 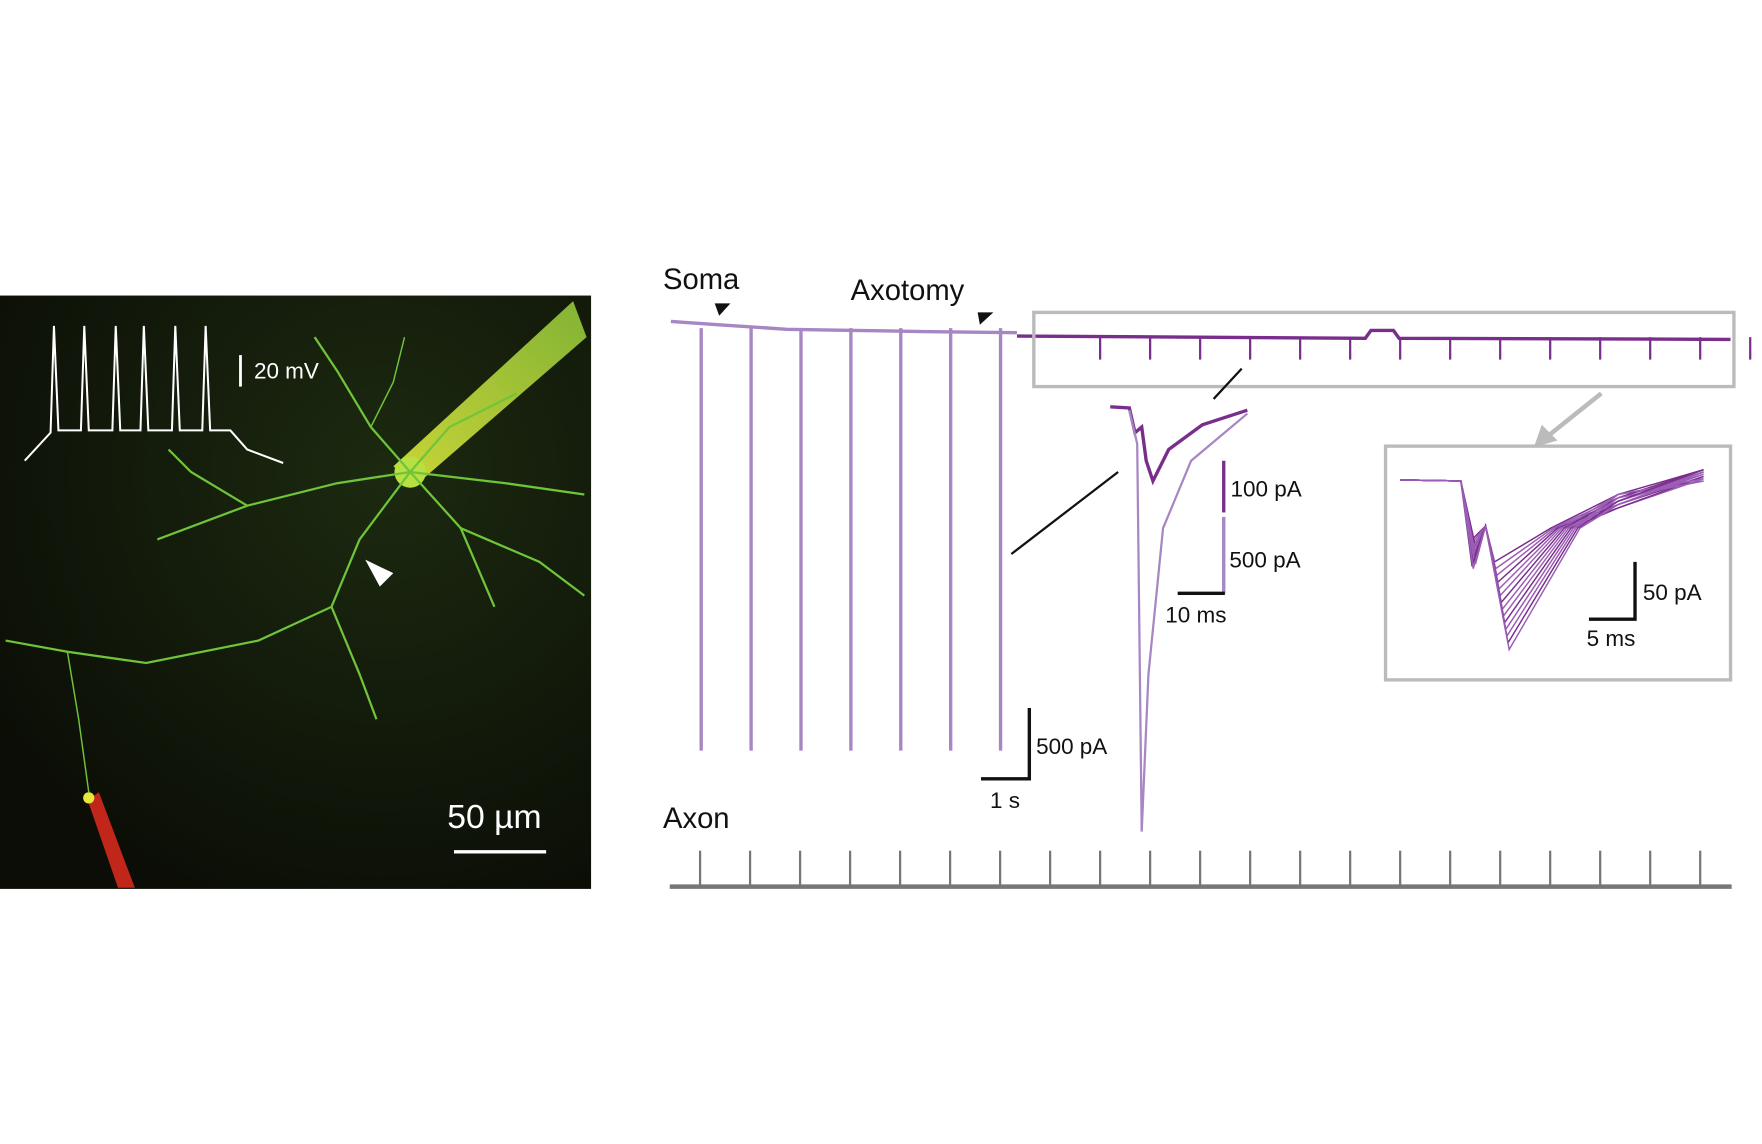 What do you see at coordinates (1264, 560) in the screenshot?
I see `zoom-scale-label: 500 pA` at bounding box center [1264, 560].